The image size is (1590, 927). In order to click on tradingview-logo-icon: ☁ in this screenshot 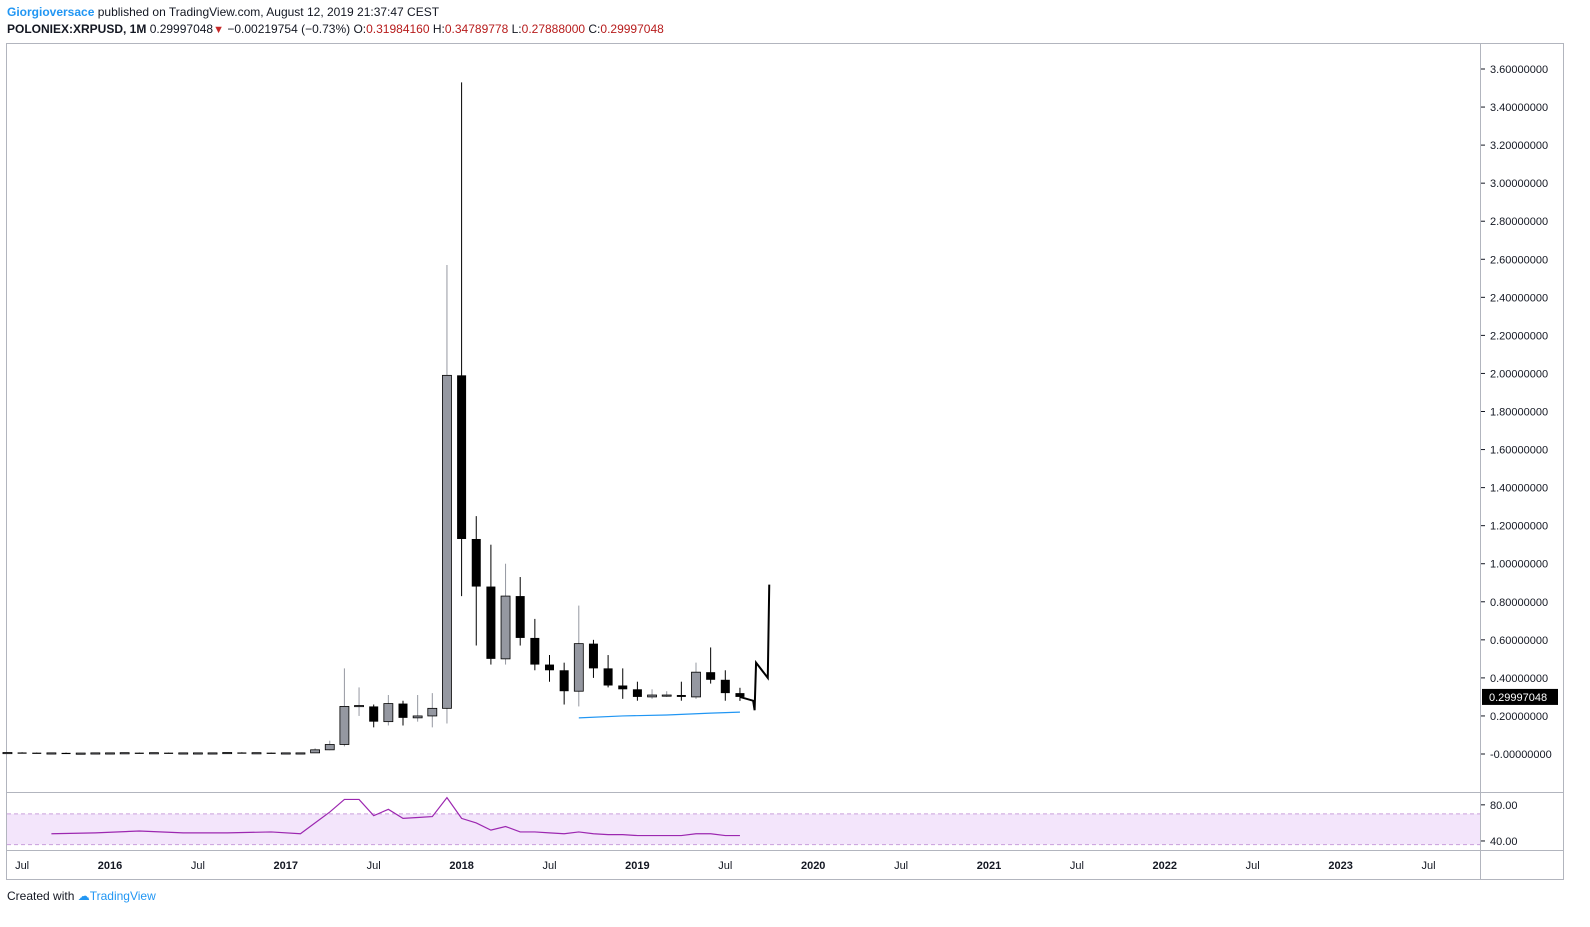, I will do `click(83, 896)`.